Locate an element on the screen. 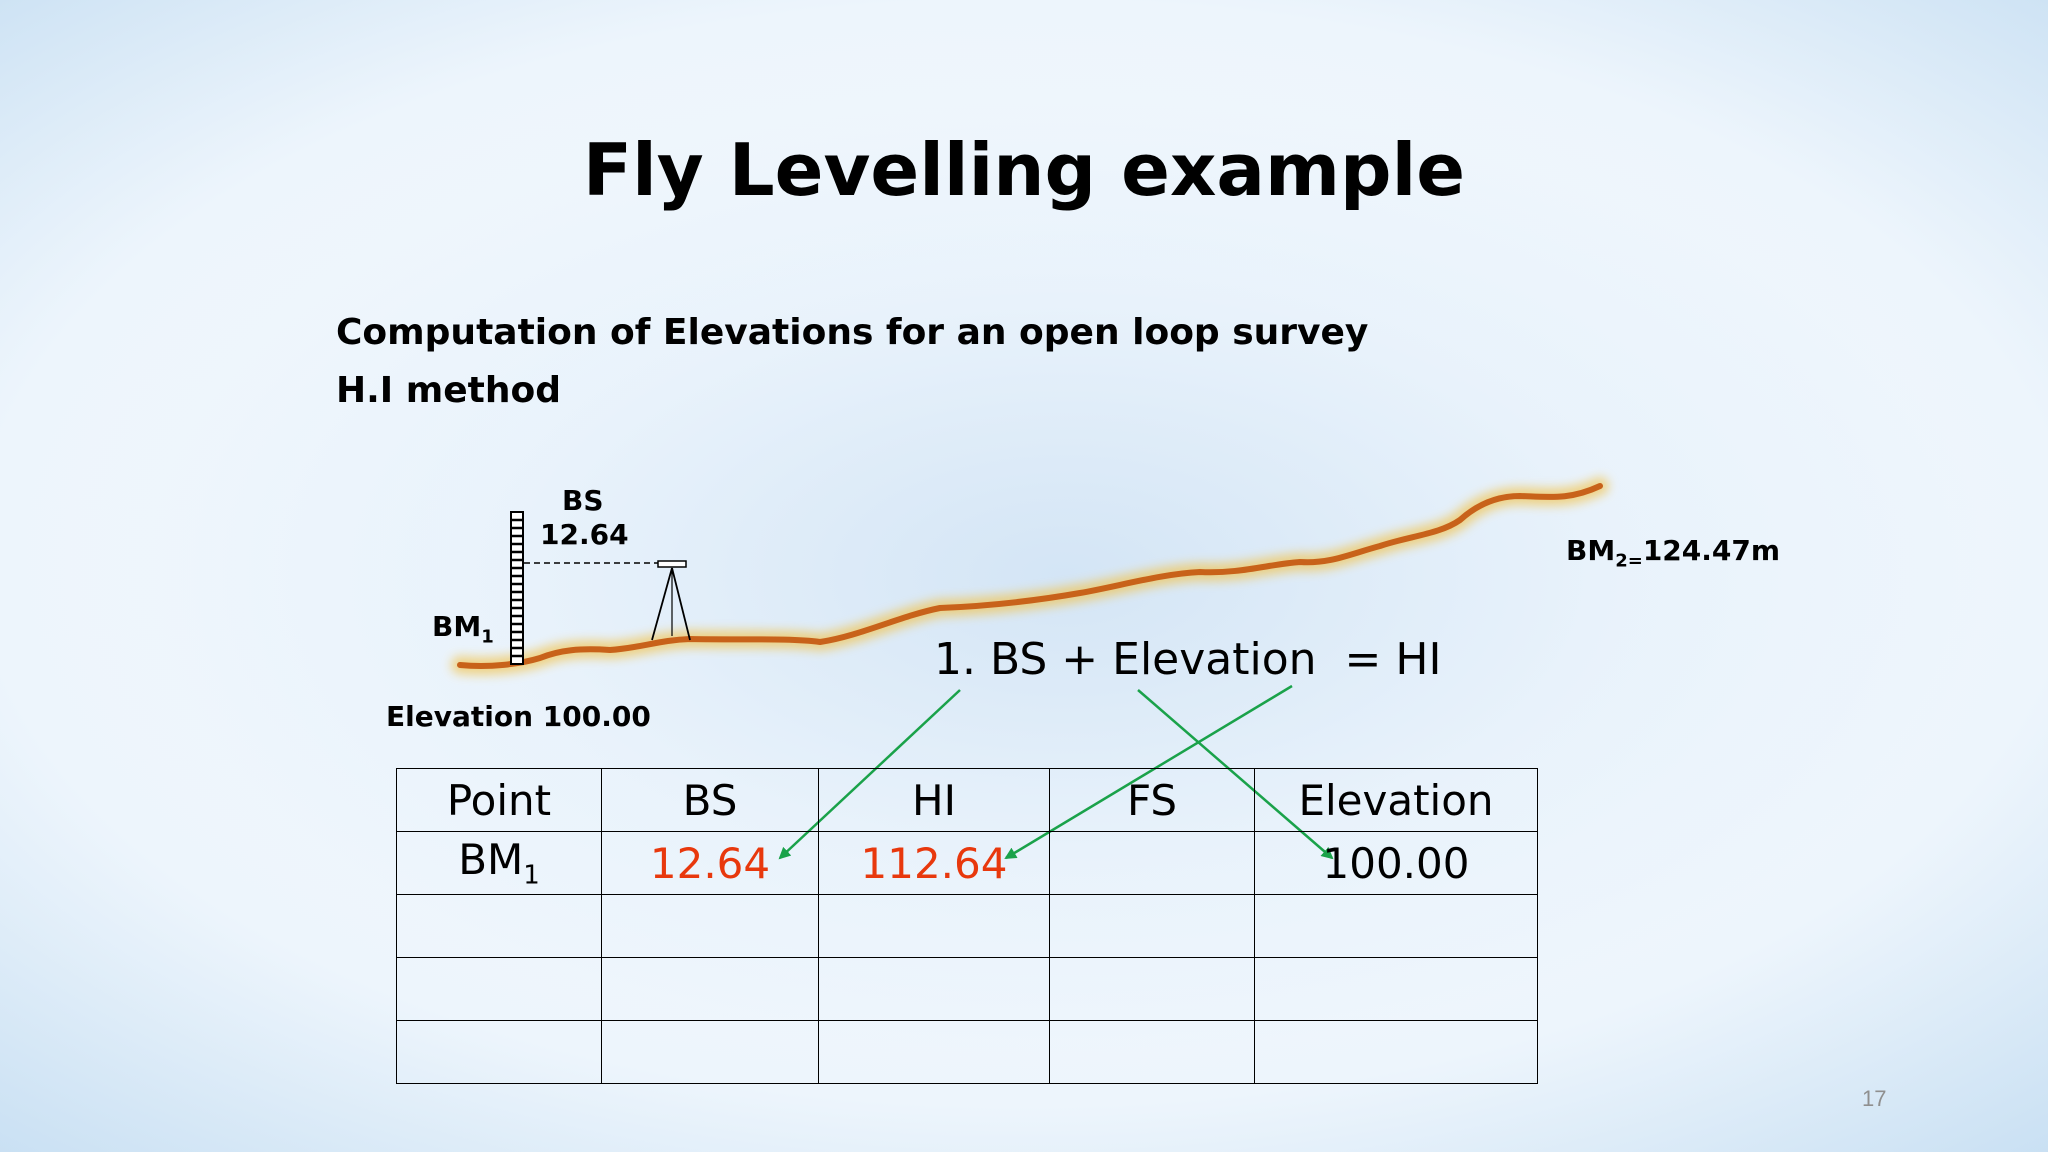  bs-value: 12.64 is located at coordinates (584, 534).